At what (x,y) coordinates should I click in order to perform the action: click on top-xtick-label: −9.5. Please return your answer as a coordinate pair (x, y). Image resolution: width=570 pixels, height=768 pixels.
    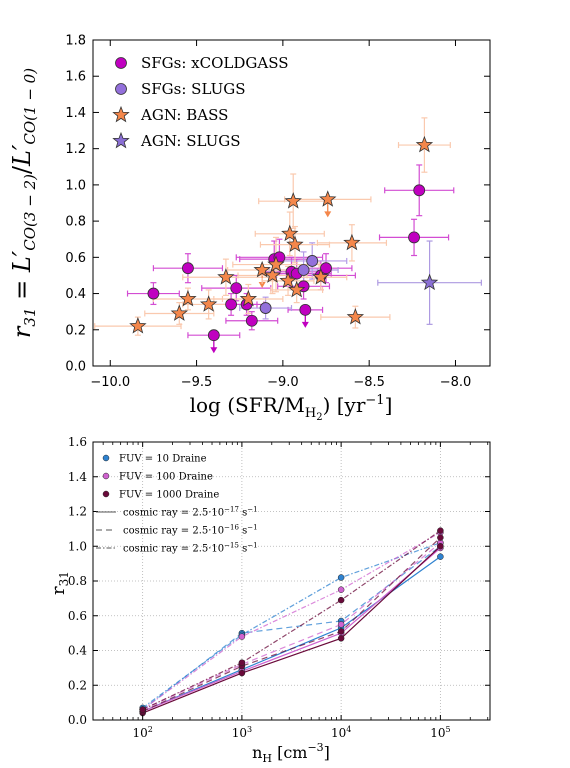
    Looking at the image, I should click on (197, 382).